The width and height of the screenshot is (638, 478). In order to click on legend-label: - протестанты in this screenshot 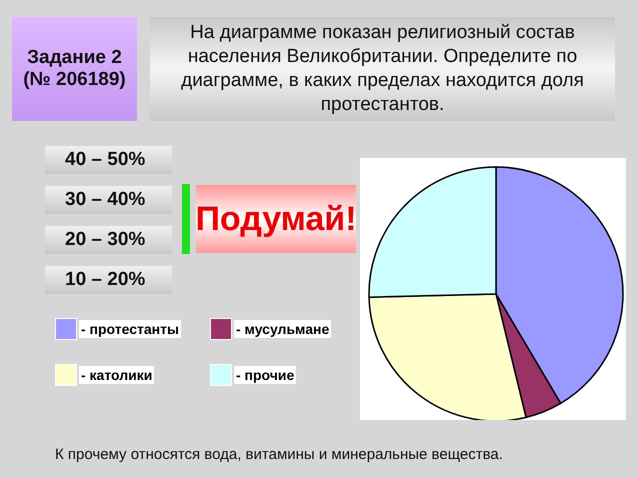, I will do `click(130, 329)`.